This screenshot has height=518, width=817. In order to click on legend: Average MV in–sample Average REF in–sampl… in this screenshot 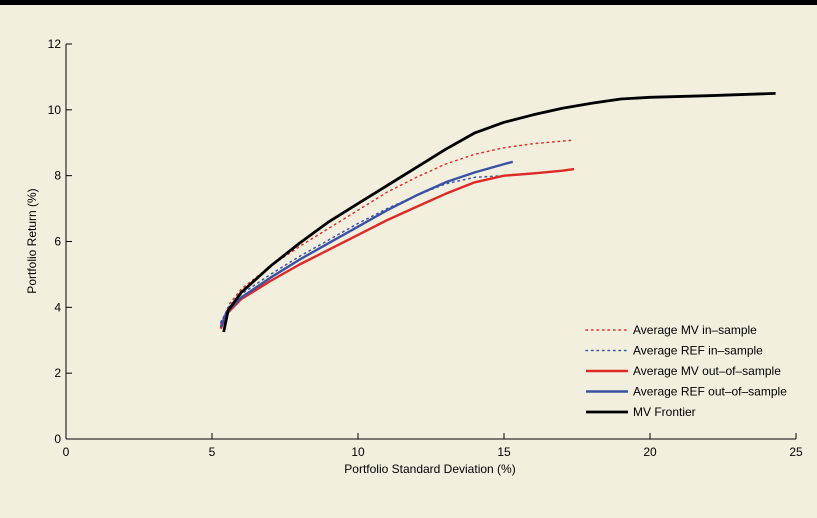, I will do `click(686, 371)`.